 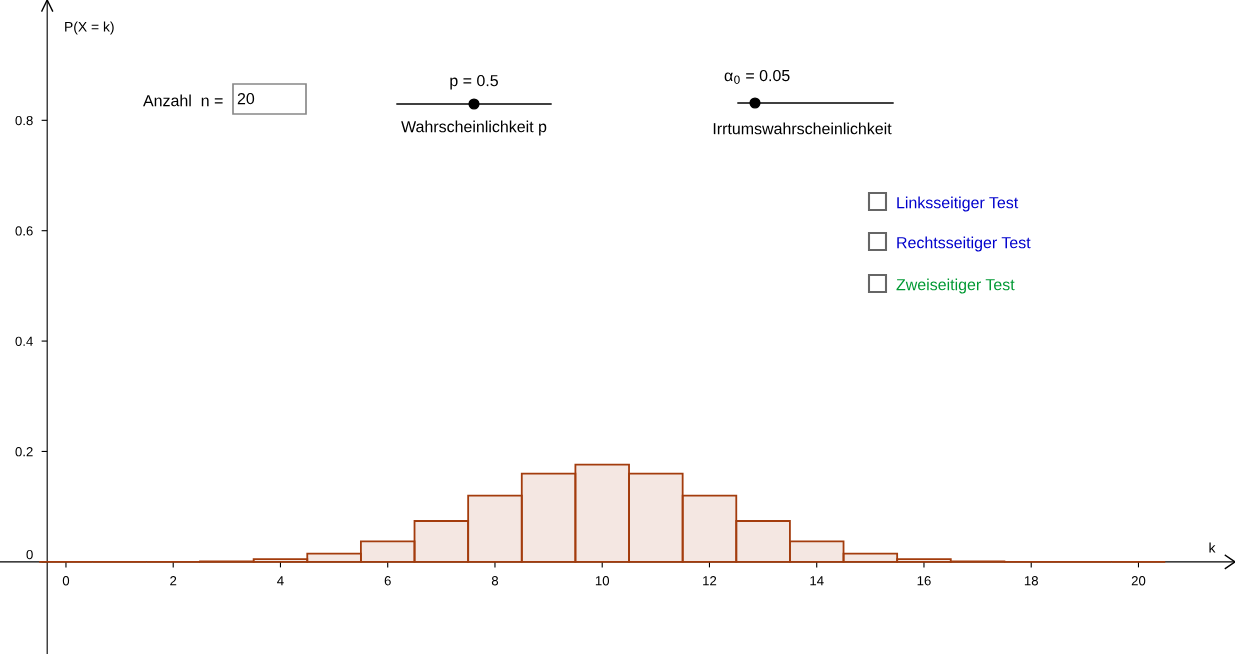 I want to click on y-tick-label: 0.8, so click(x=24, y=120).